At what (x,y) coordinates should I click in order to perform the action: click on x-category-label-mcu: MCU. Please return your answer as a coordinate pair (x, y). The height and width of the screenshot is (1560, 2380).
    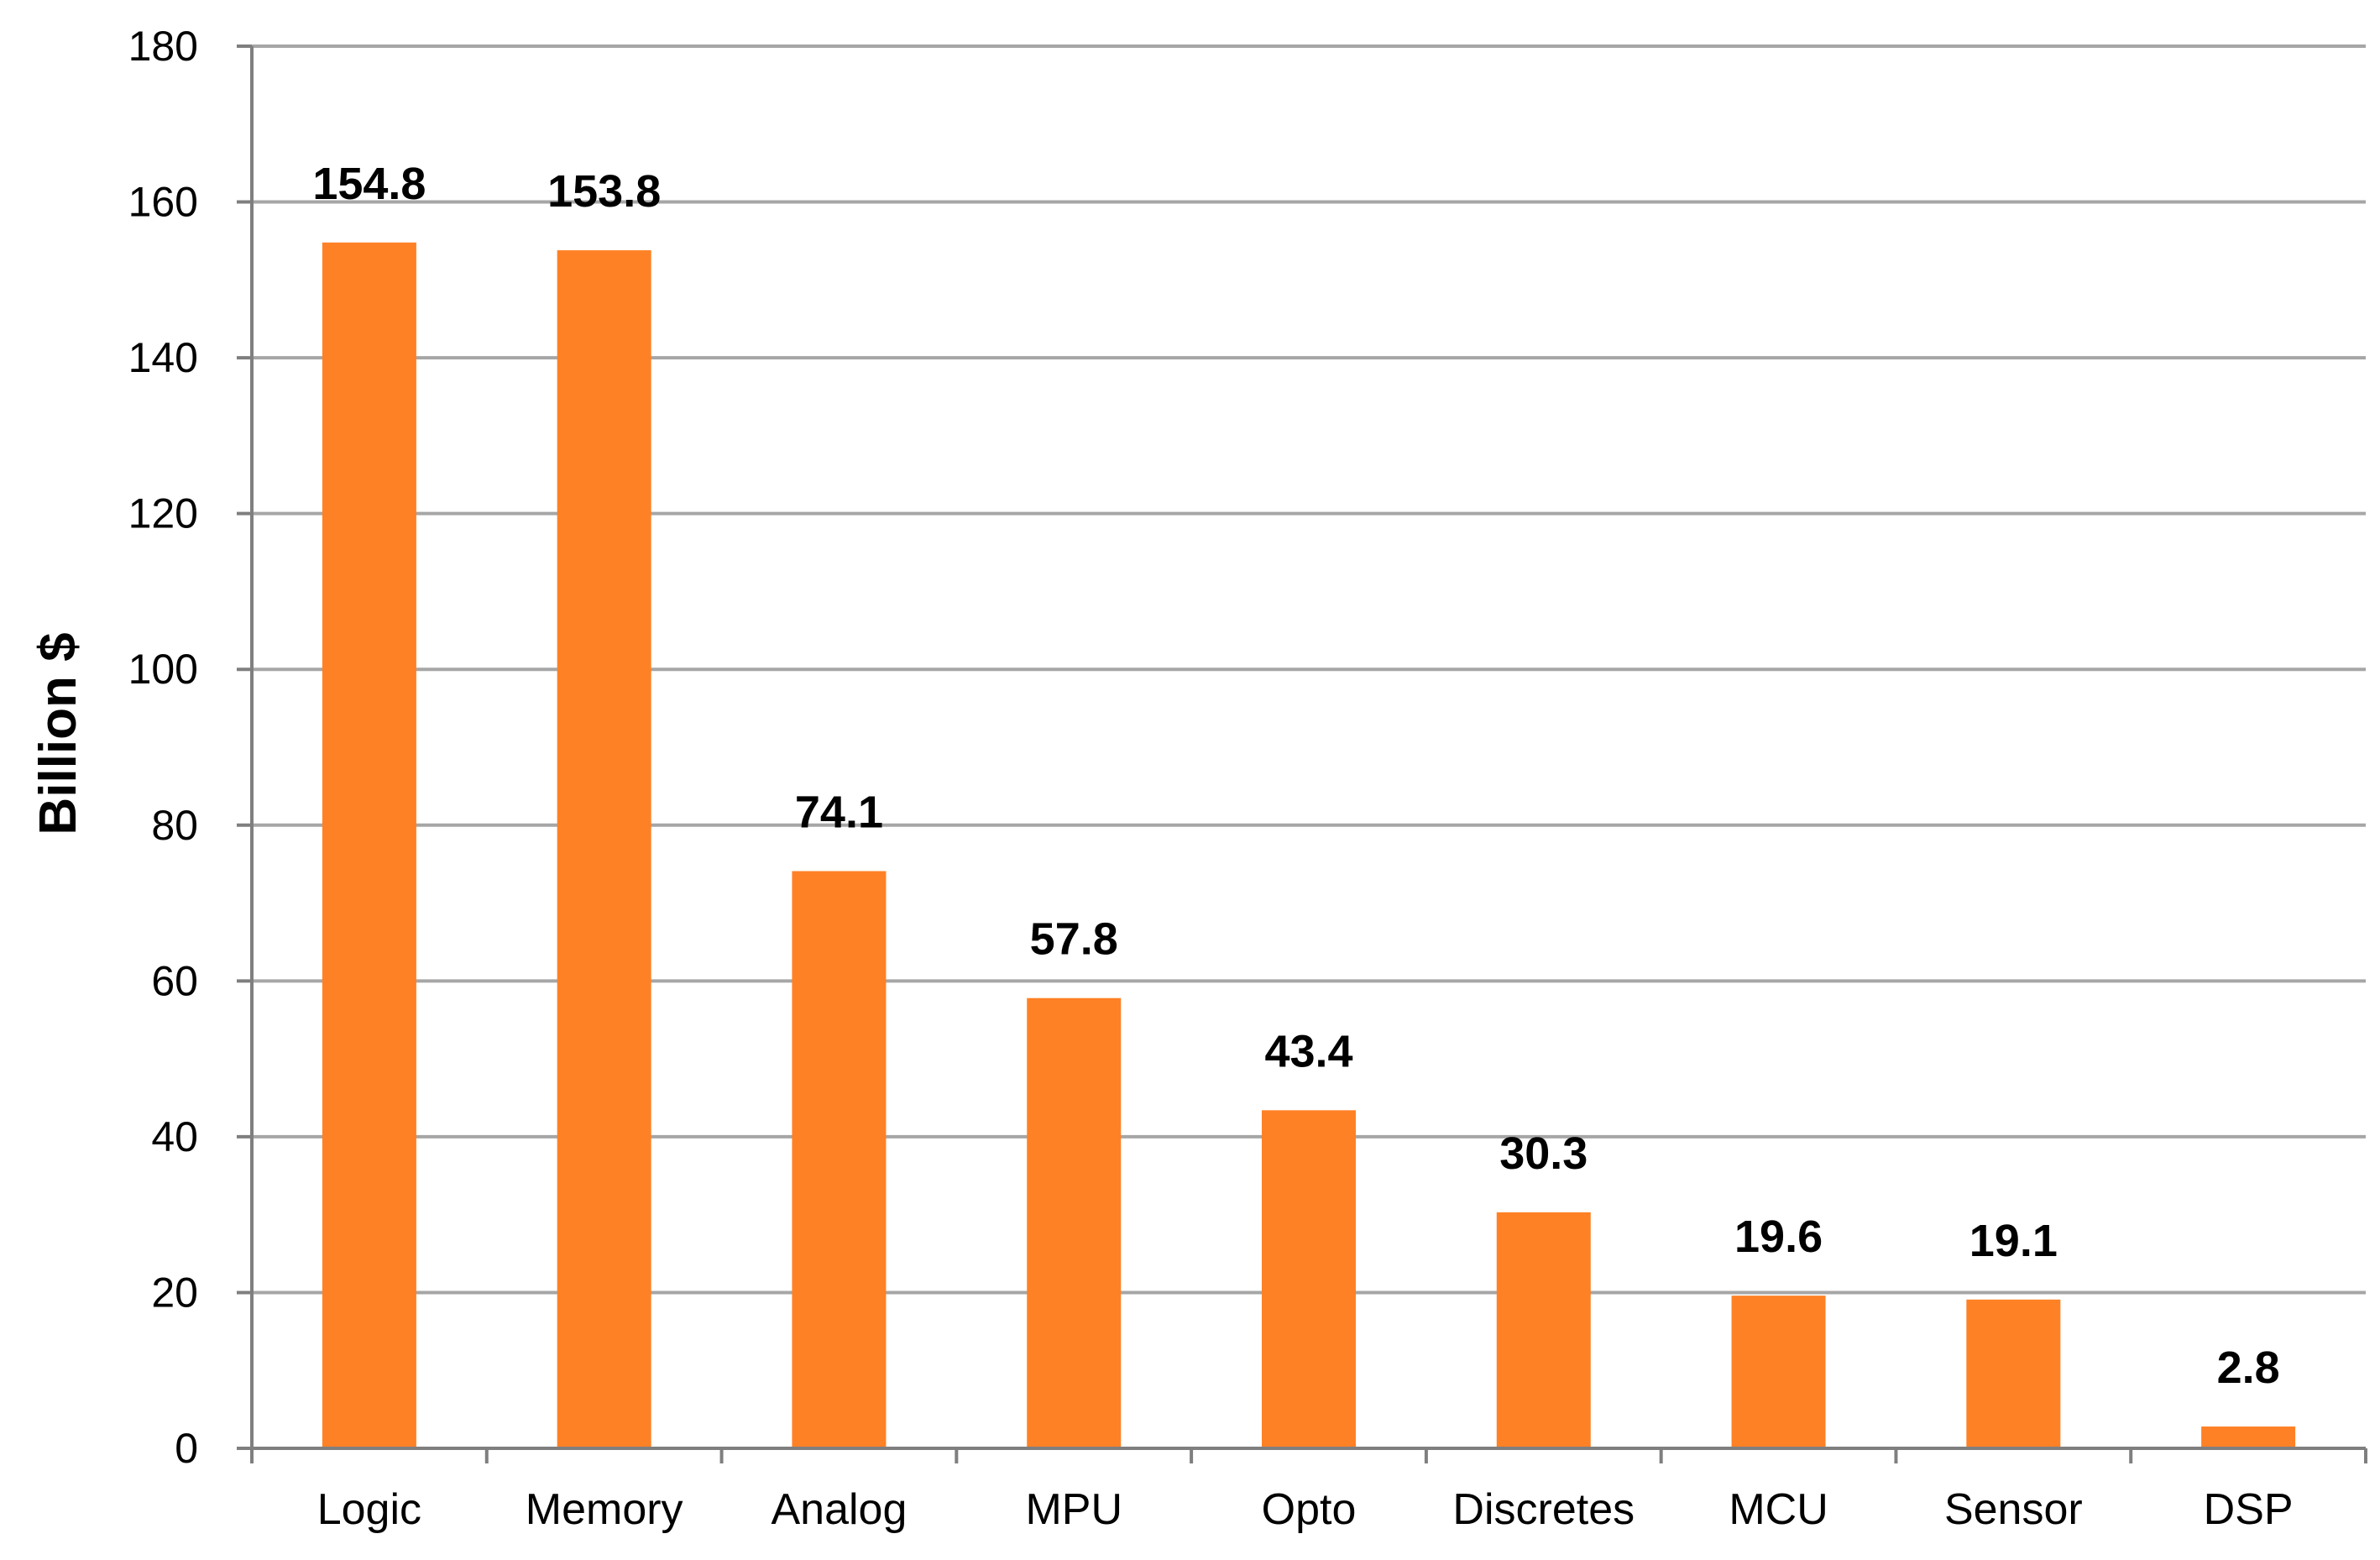
    Looking at the image, I should click on (1778, 1509).